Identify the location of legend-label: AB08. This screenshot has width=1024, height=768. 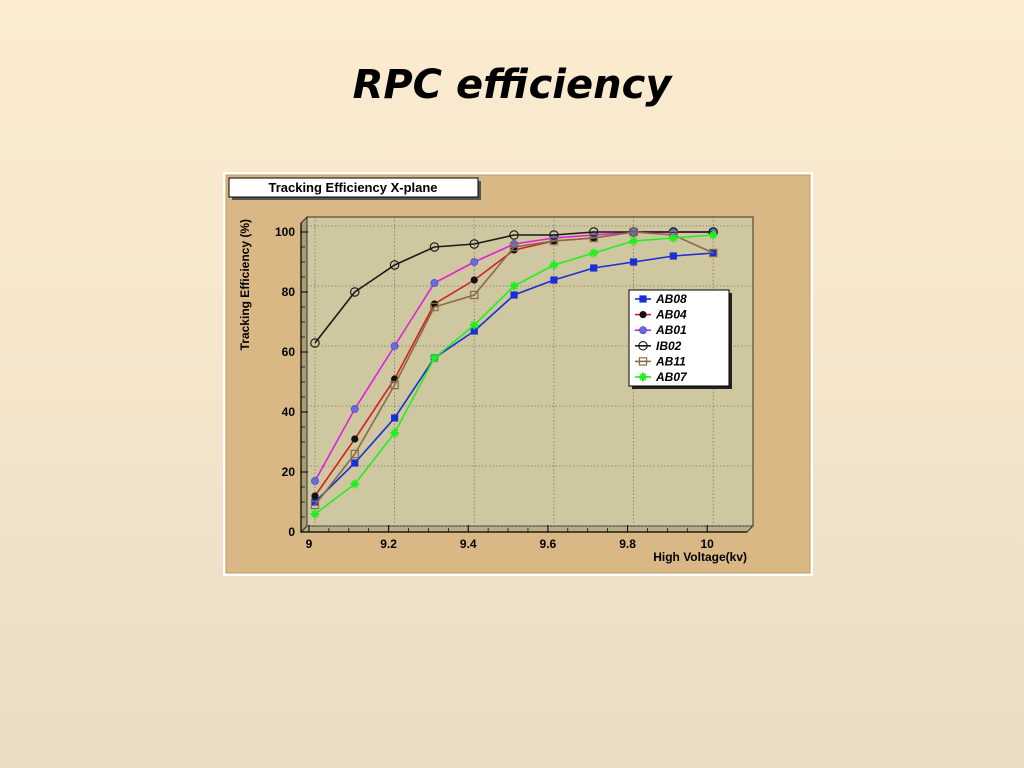
(671, 299).